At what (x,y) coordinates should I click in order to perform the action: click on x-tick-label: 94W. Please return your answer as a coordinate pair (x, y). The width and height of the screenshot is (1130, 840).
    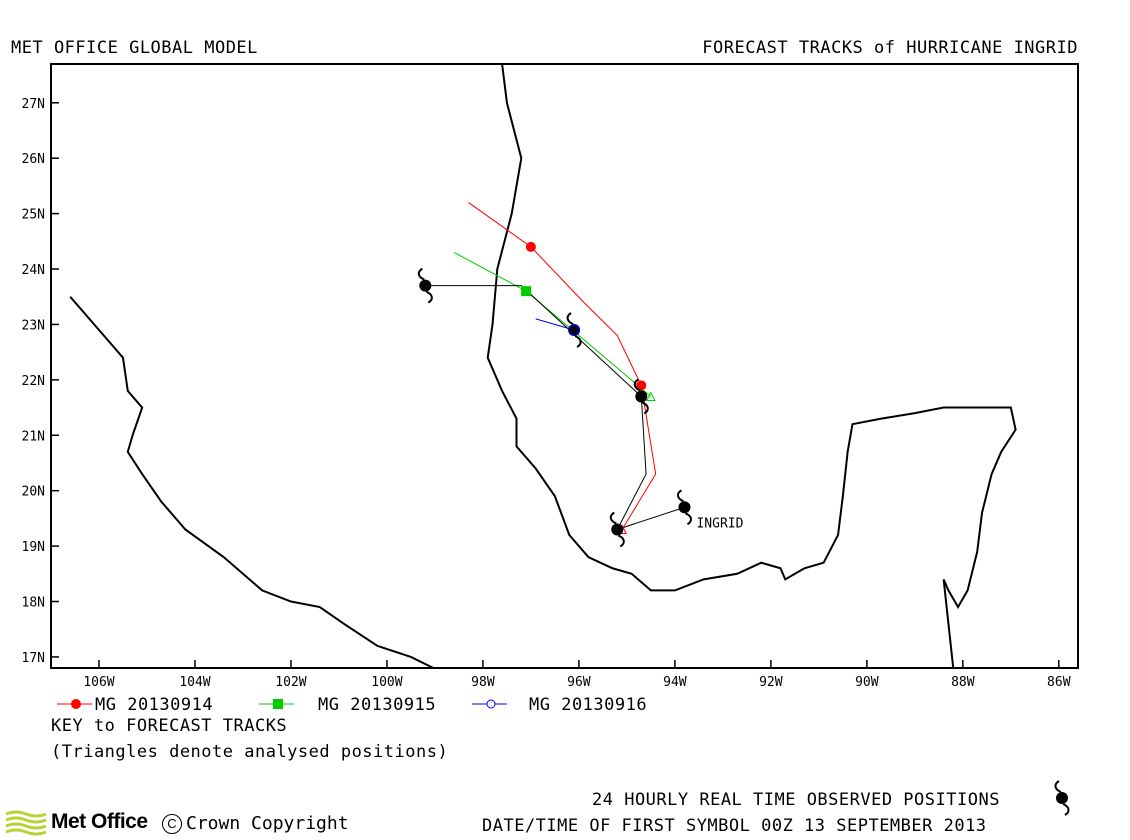
    Looking at the image, I should click on (675, 682).